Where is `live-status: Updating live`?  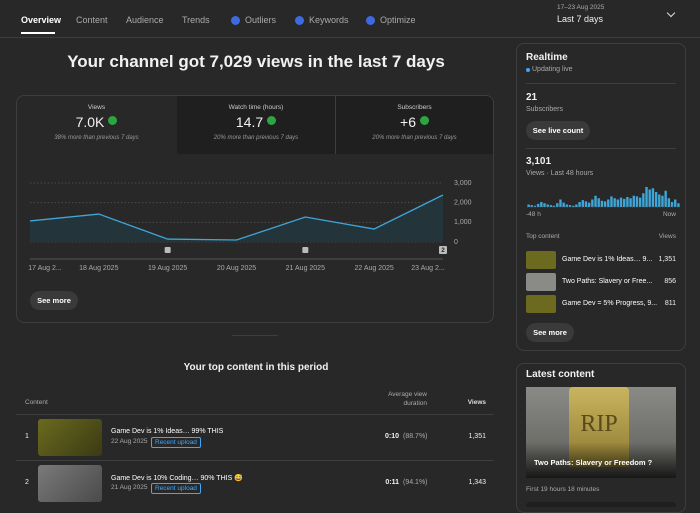 live-status: Updating live is located at coordinates (552, 69).